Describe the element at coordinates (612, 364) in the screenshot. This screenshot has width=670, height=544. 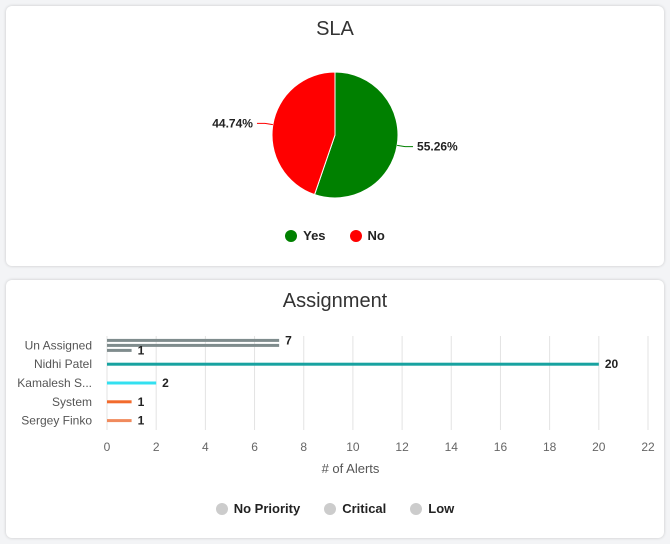
I see `bar-value-label: 20` at that location.